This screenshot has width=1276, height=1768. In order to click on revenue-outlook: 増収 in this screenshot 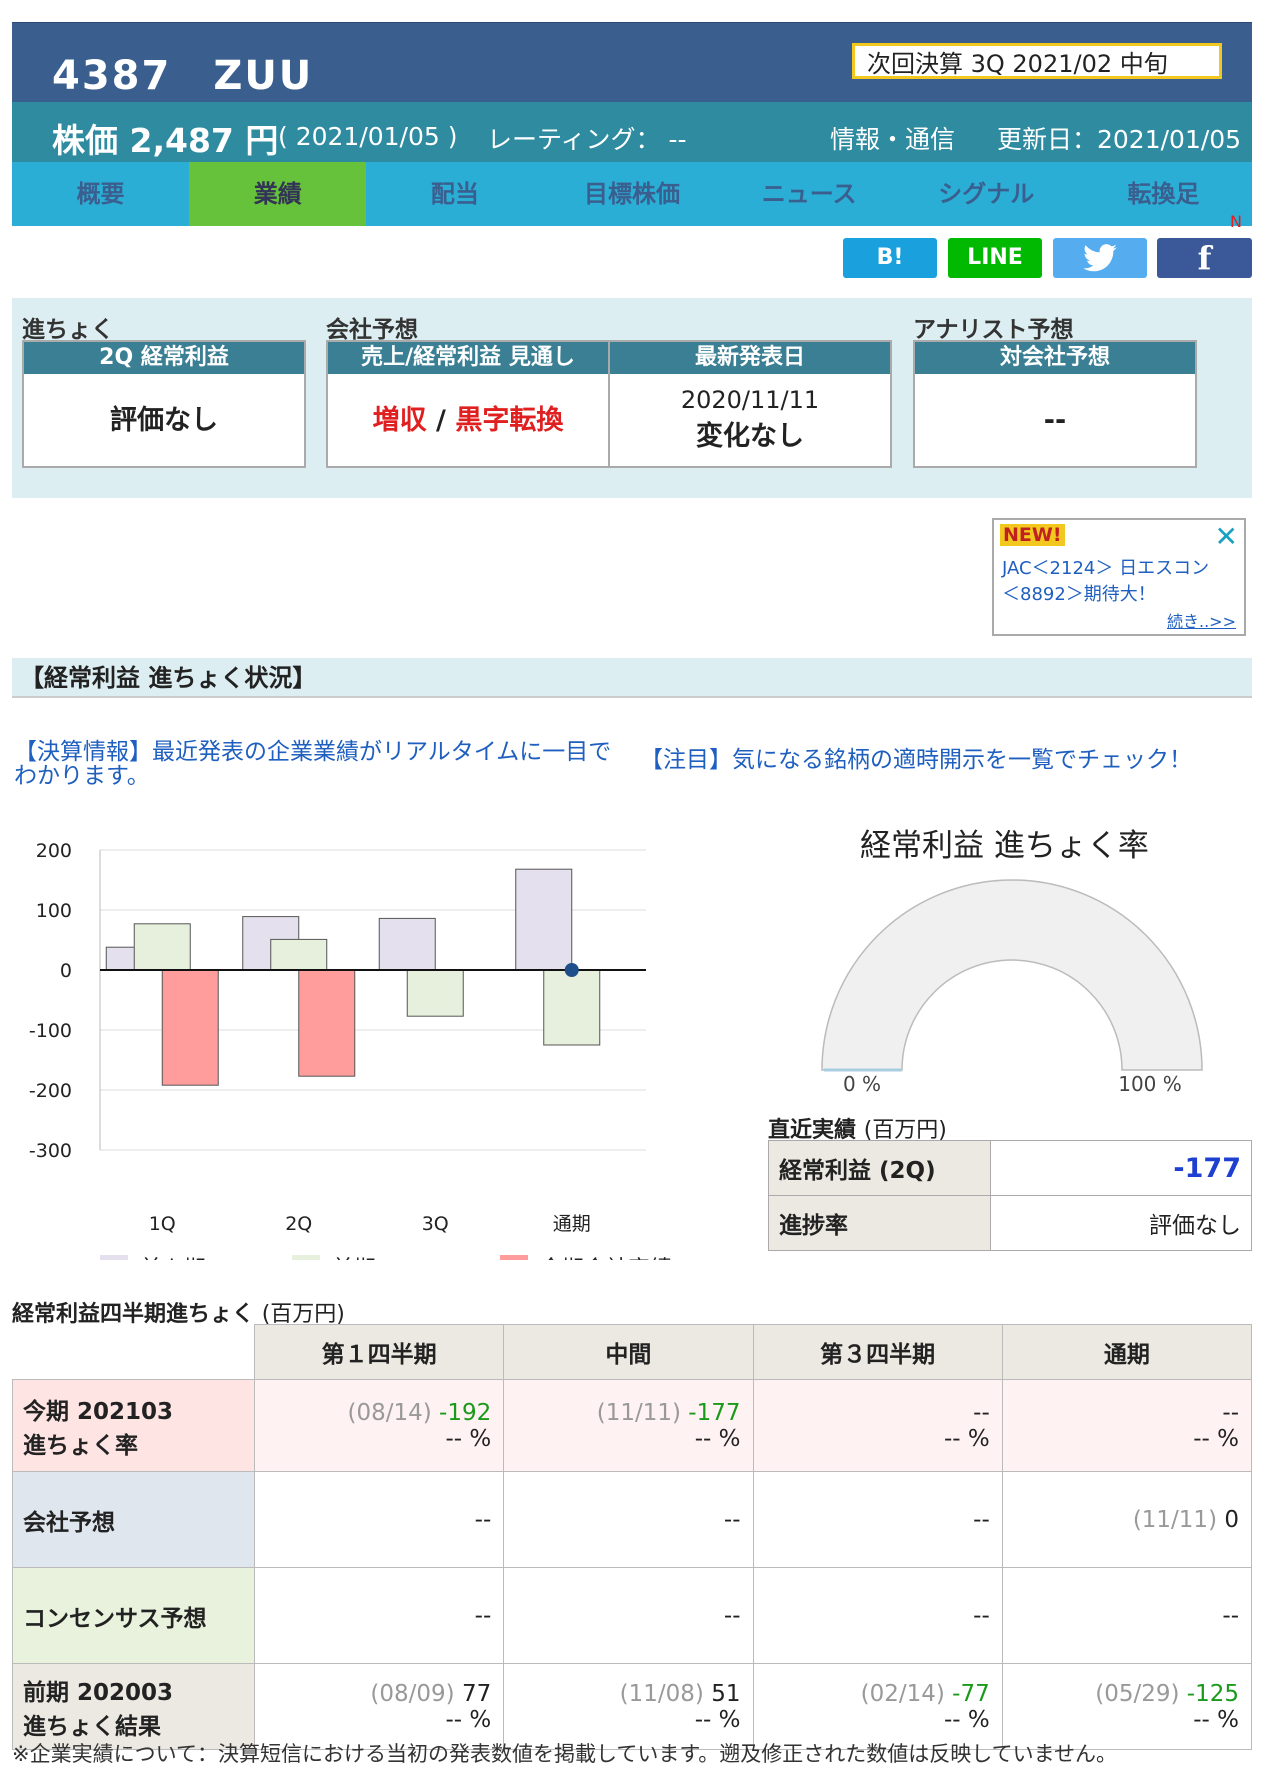, I will do `click(399, 420)`.